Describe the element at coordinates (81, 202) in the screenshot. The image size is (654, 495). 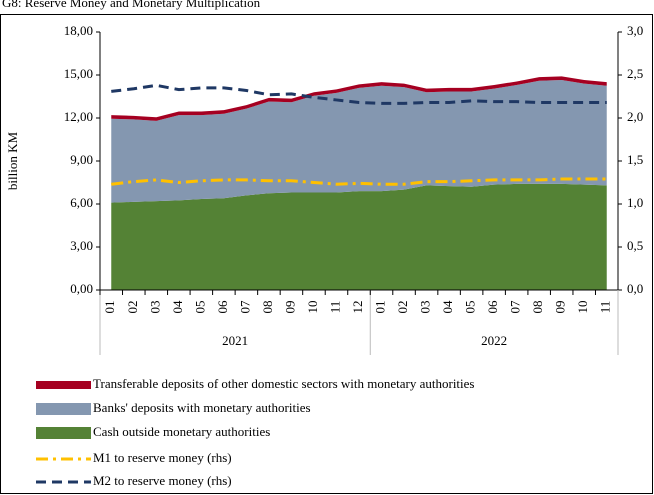
I see `y-tick-label: 6,00` at that location.